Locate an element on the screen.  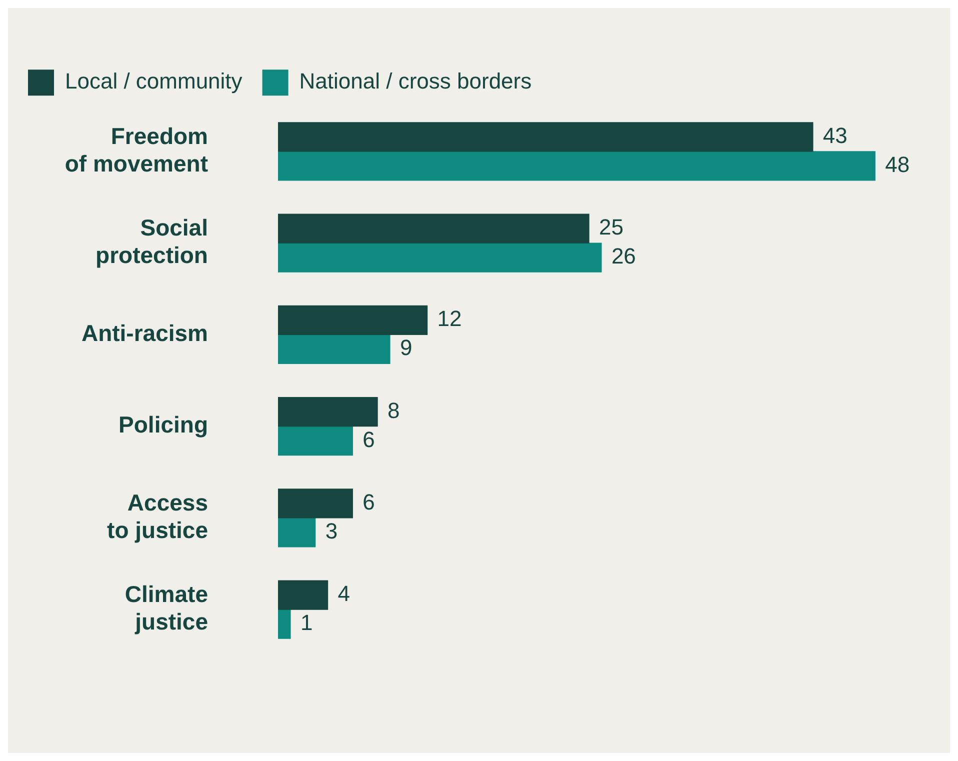
data-label: 1 is located at coordinates (306, 623).